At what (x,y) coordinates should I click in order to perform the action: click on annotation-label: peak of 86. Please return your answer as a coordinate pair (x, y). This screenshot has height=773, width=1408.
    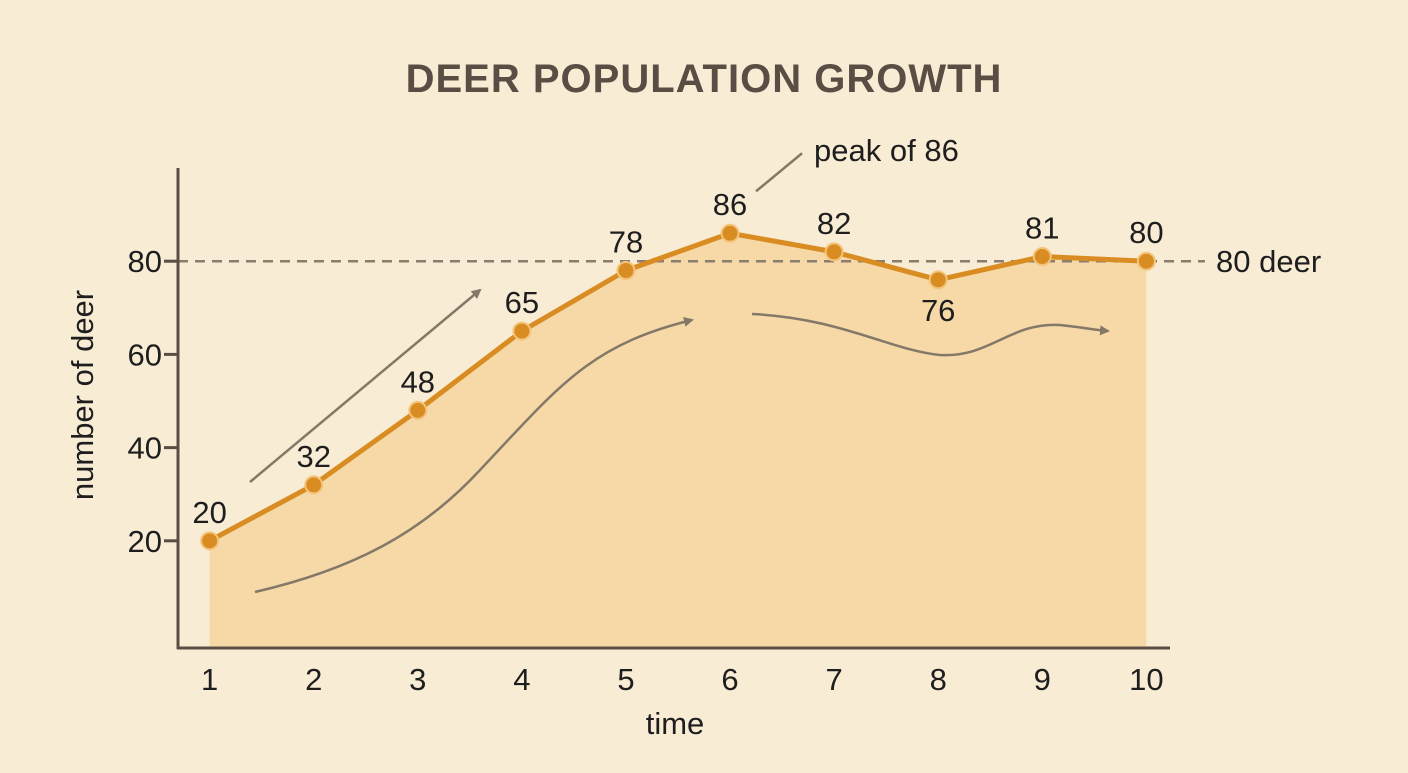
    Looking at the image, I should click on (886, 150).